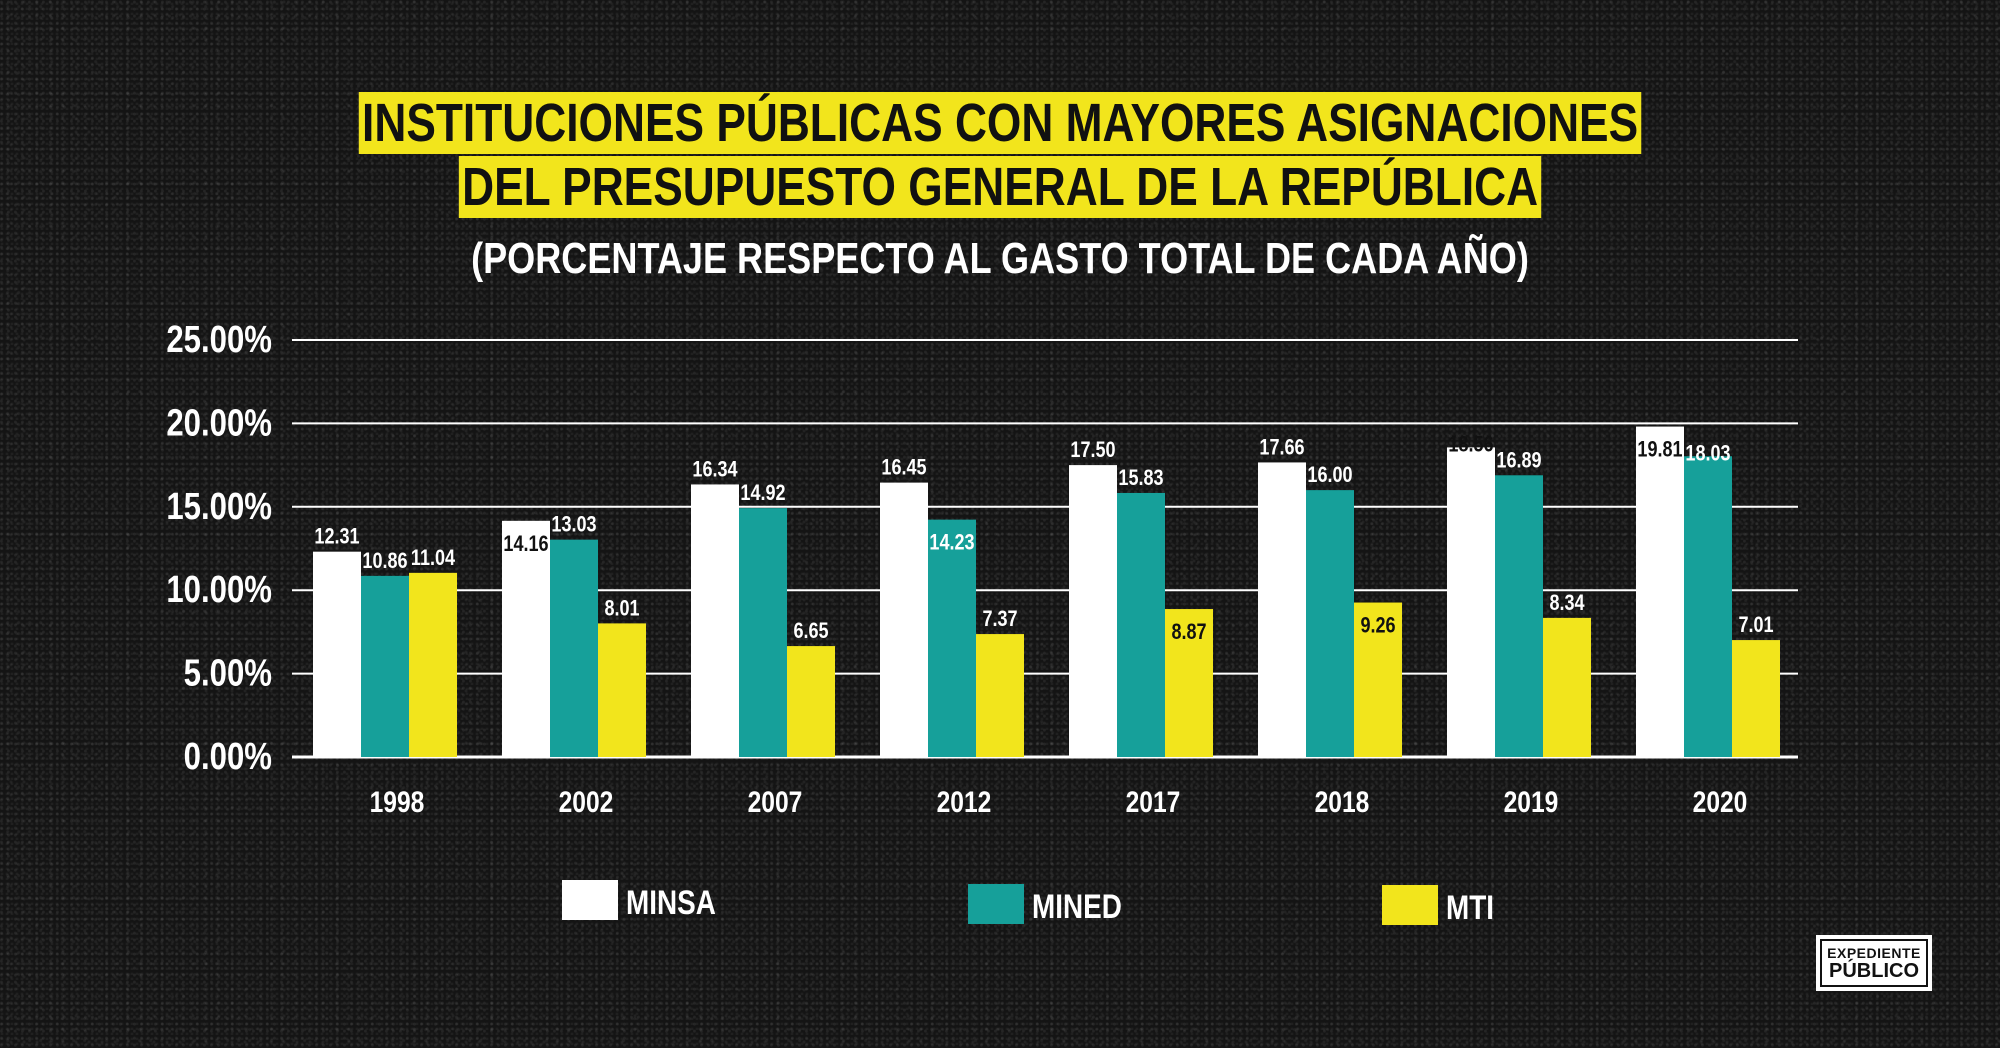 This screenshot has width=2000, height=1048. What do you see at coordinates (999, 619) in the screenshot?
I see `data-label: 7.37` at bounding box center [999, 619].